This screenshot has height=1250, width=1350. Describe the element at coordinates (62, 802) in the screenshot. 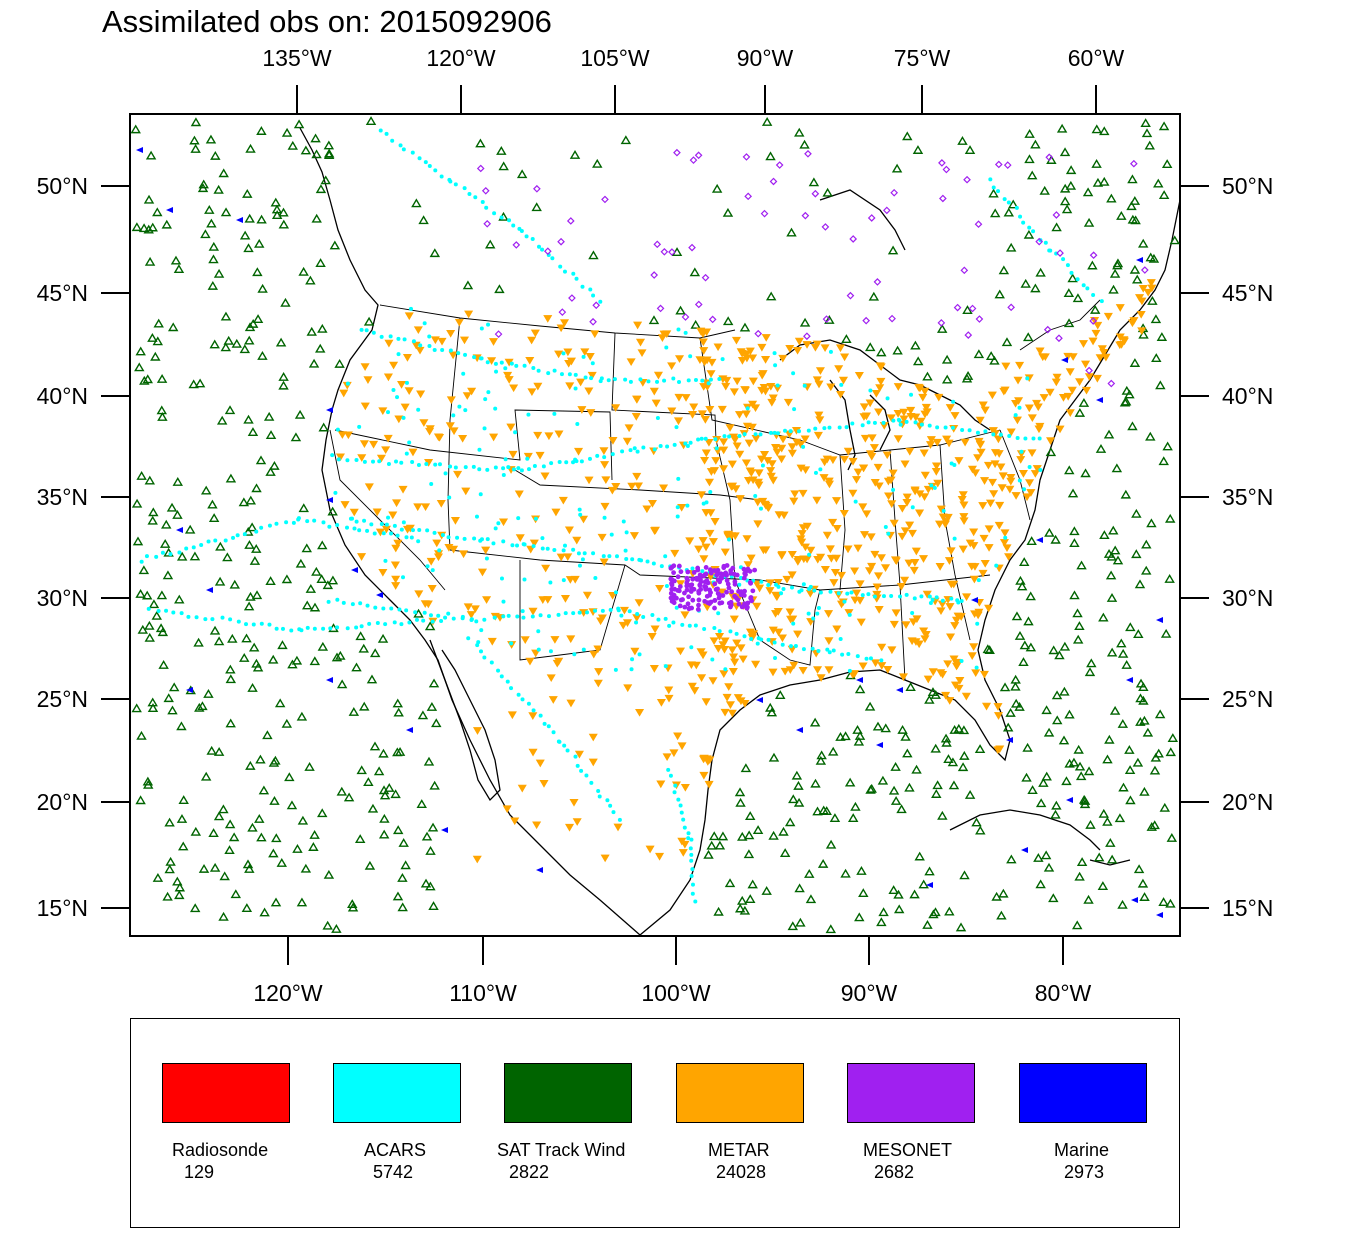

I see `left-lat-label: 20°N` at that location.